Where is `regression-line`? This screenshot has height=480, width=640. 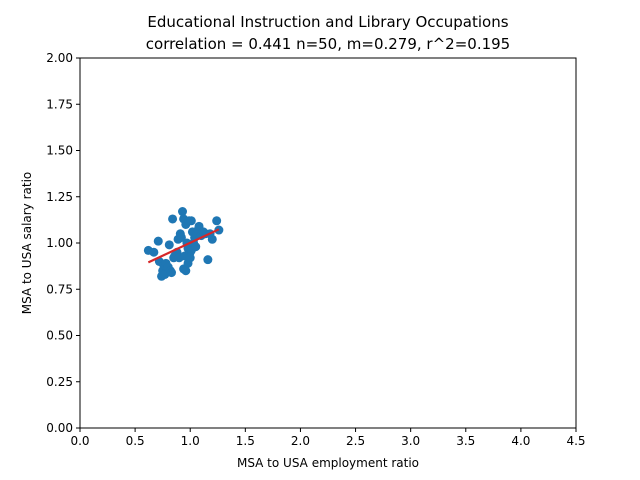 regression-line is located at coordinates (183, 246).